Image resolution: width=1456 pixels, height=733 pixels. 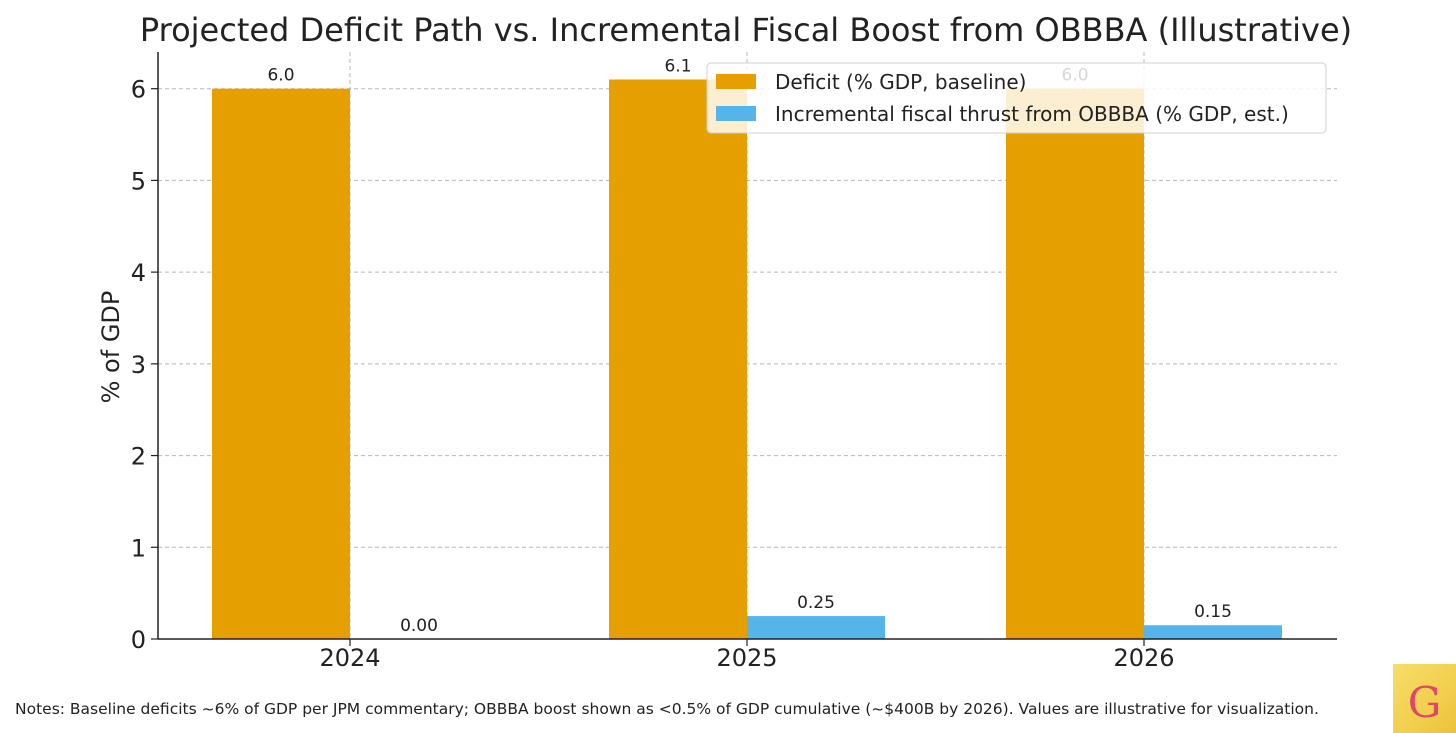 I want to click on y-tick-label: 2, so click(x=138, y=457).